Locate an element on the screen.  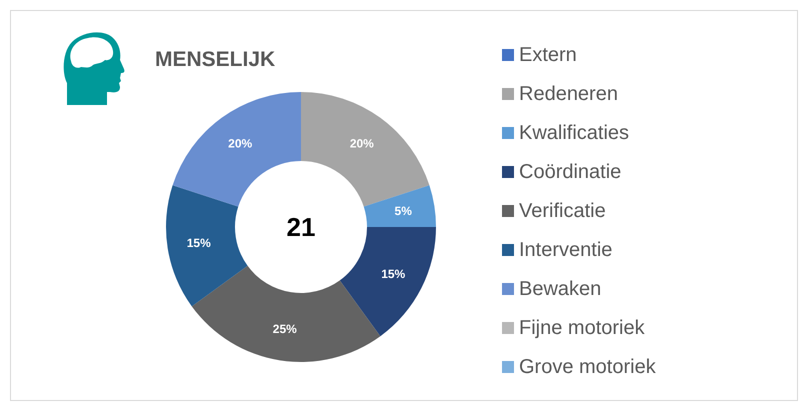
legend-label: Interventie is located at coordinates (565, 250).